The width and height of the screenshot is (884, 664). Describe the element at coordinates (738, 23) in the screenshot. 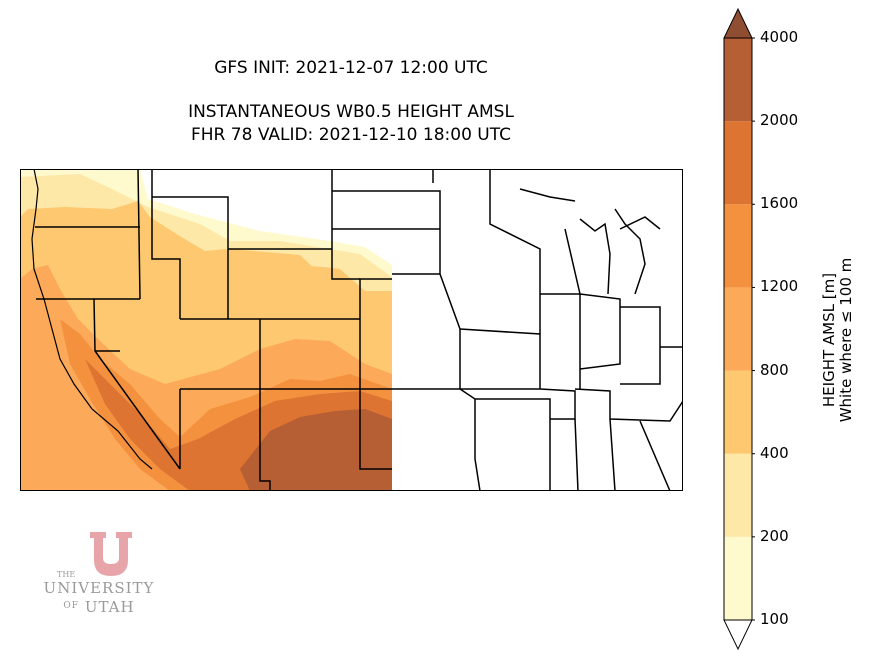

I see `colorbar-extend-max` at that location.